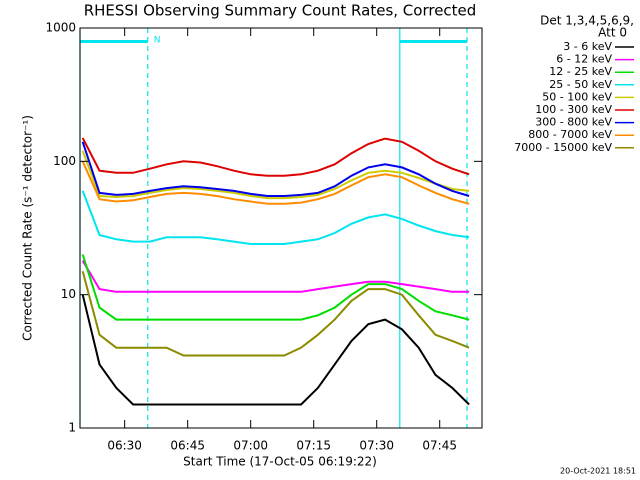 This screenshot has height=480, width=640. I want to click on x-tick-label: 07:30, so click(376, 446).